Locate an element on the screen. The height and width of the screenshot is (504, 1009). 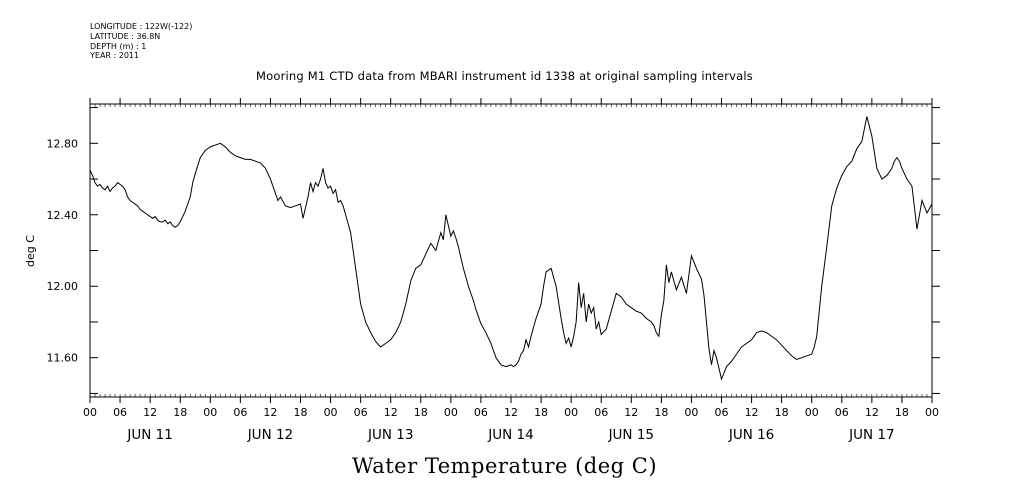
day-label: JUN 11 is located at coordinates (149, 435).